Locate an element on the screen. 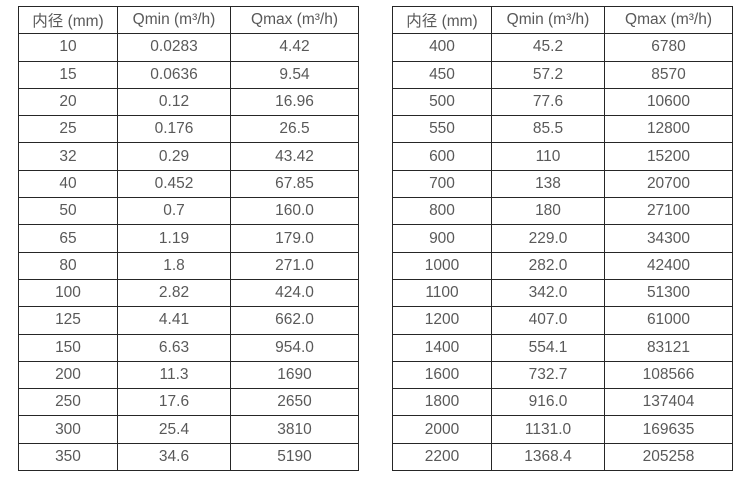  table-cell-qmax: 26.5 is located at coordinates (294, 129).